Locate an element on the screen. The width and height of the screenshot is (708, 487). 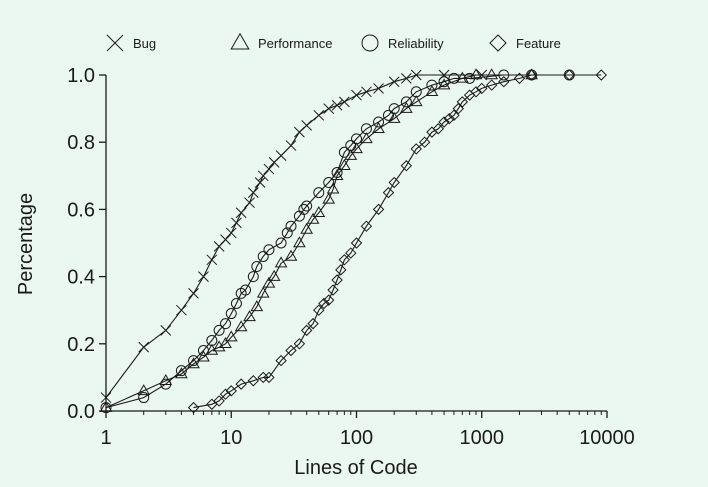
x-tick-label: 100 is located at coordinates (356, 438).